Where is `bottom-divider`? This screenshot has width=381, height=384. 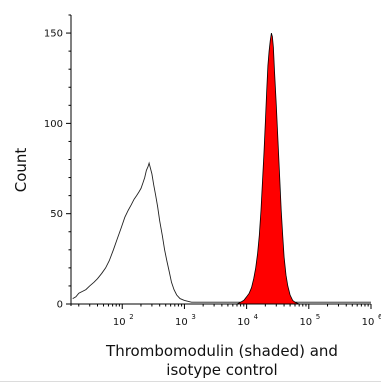
bottom-divider is located at coordinates (190, 381).